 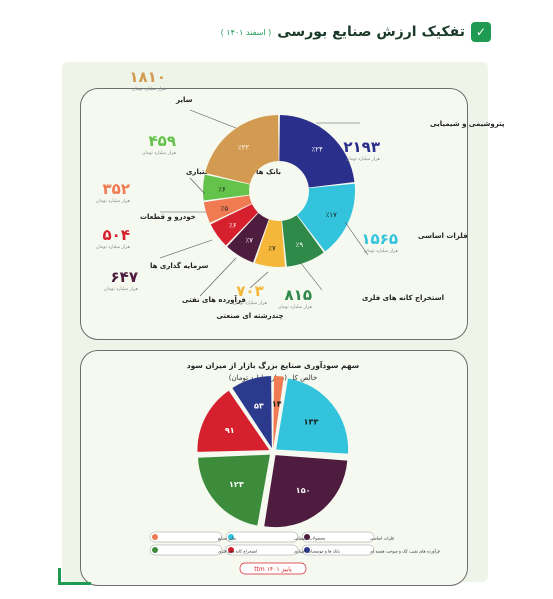 I want to click on slice-category-label: استخراج کانه های فلزی, so click(x=403, y=298).